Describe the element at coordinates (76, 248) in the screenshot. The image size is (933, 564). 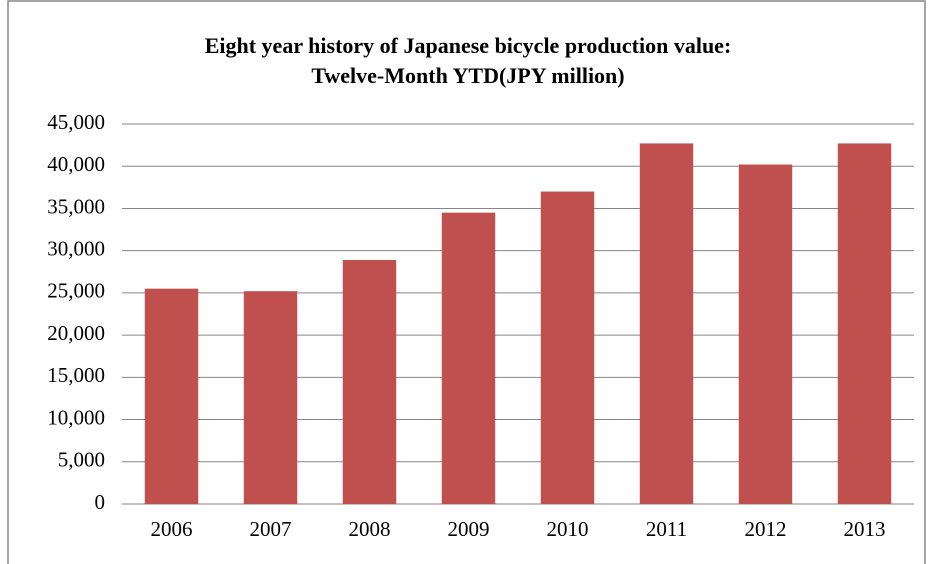
I see `y-tick-label: 30,000` at that location.